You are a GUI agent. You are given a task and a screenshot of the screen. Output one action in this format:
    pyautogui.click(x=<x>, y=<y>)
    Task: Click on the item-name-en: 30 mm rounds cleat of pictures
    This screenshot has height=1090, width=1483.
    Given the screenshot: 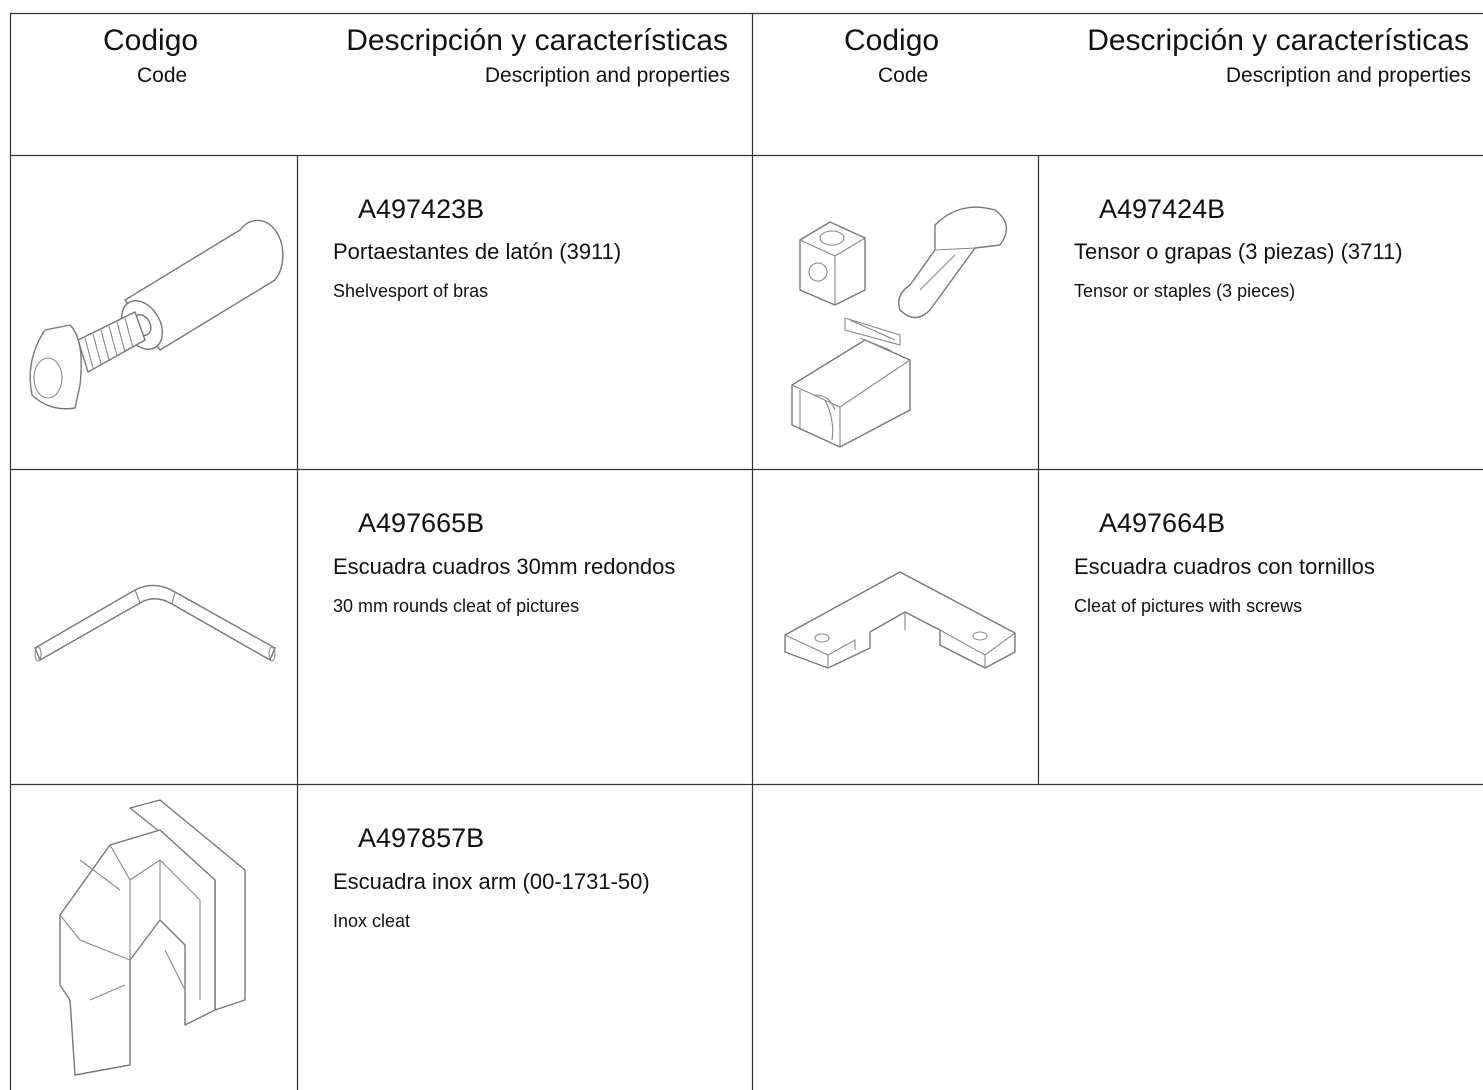 What is the action you would take?
    pyautogui.click(x=456, y=606)
    